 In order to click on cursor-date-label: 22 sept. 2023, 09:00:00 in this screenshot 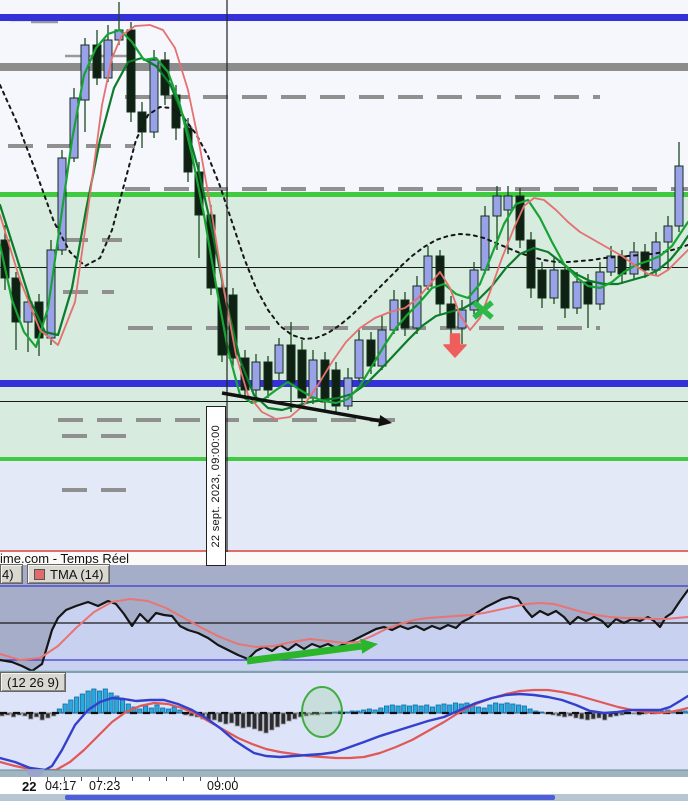, I will do `click(216, 486)`.